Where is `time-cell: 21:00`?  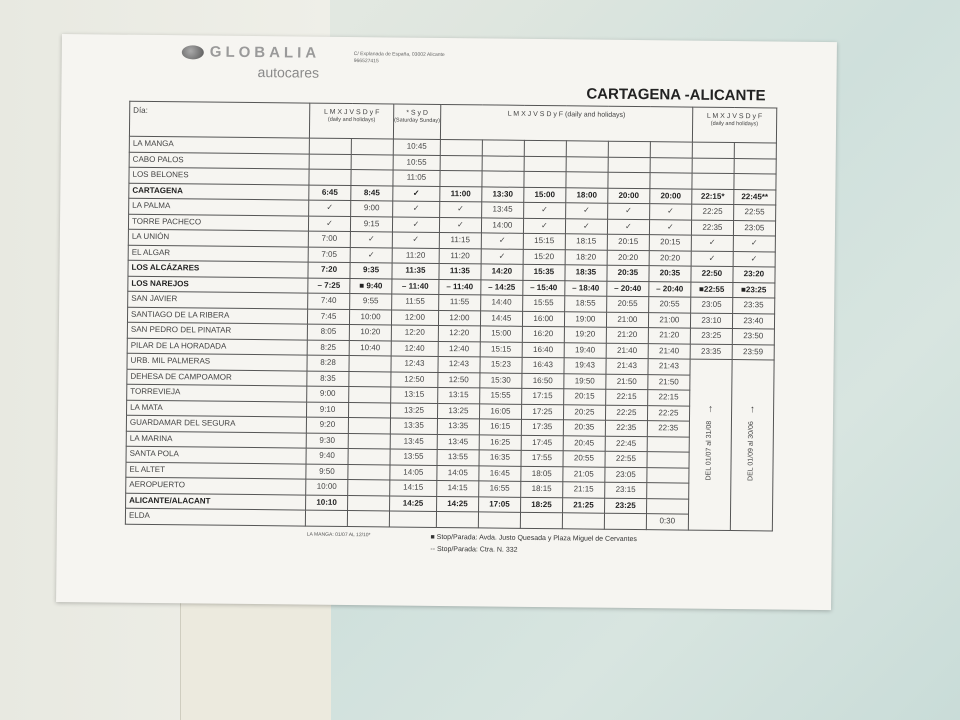
time-cell: 21:00 is located at coordinates (669, 320).